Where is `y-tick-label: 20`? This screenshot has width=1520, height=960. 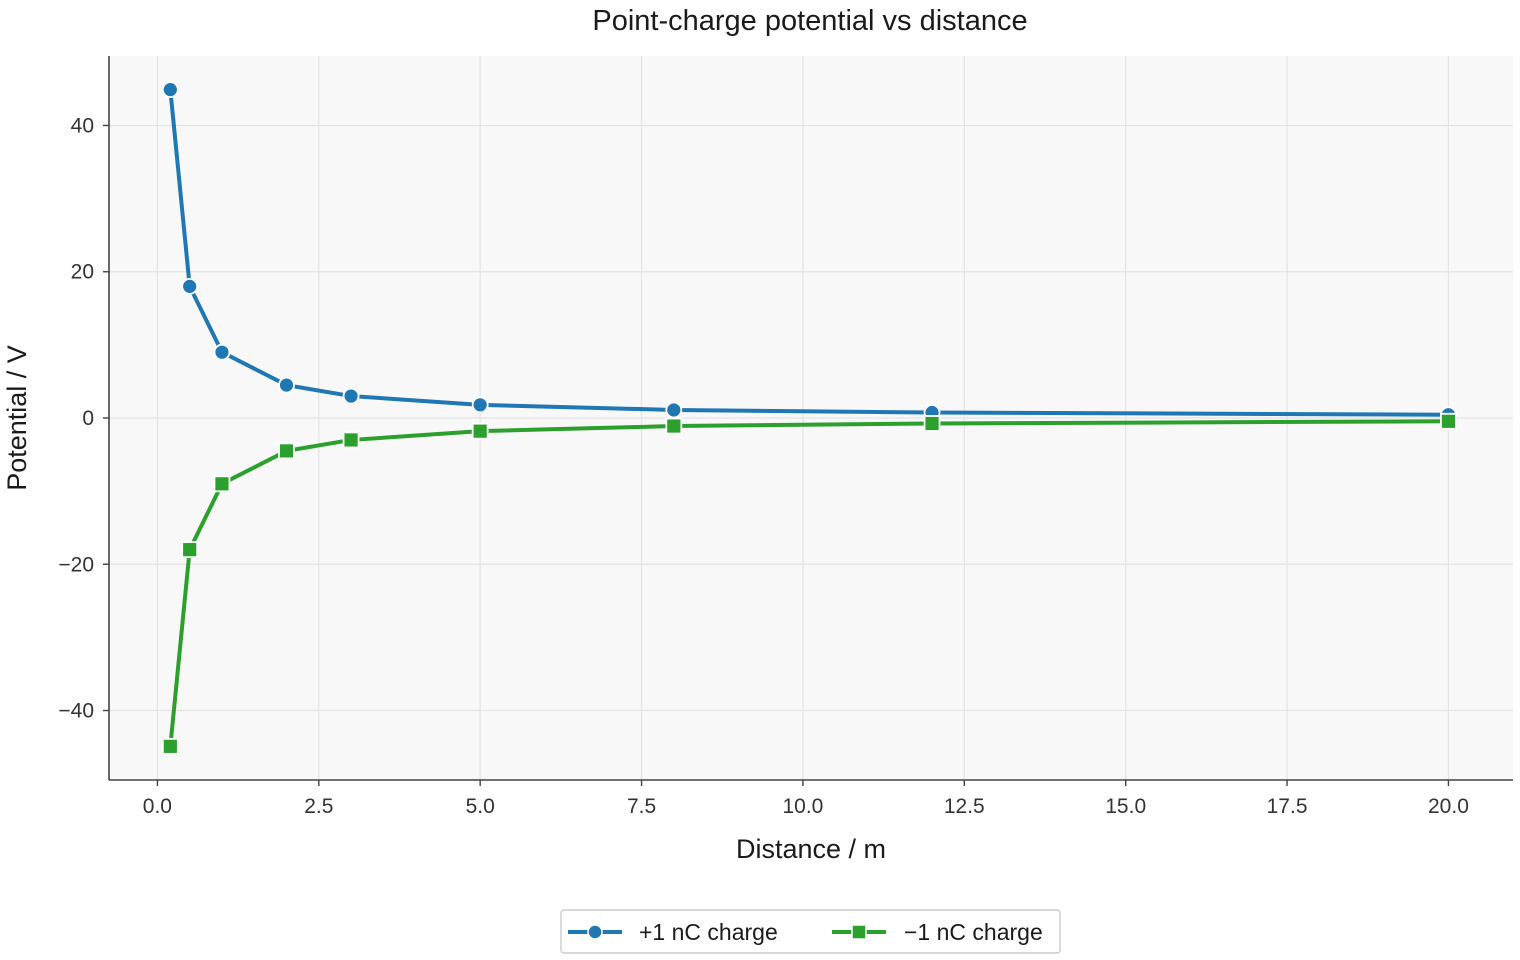 y-tick-label: 20 is located at coordinates (82, 272).